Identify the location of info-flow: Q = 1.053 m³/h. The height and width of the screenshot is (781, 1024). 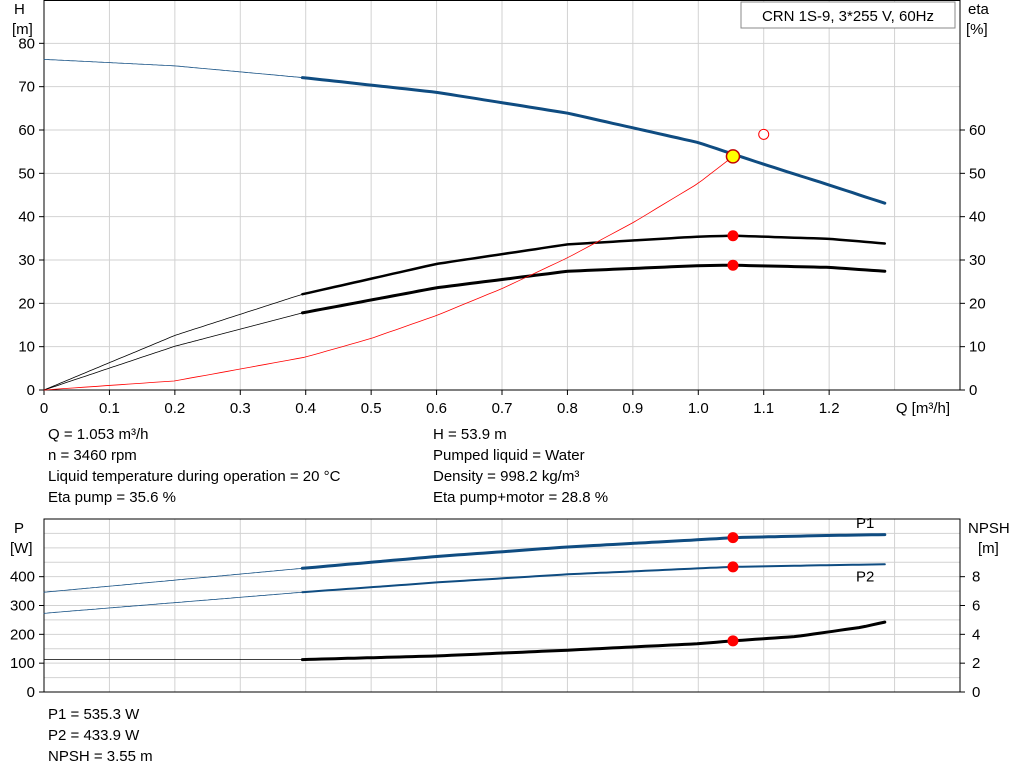
(98, 434).